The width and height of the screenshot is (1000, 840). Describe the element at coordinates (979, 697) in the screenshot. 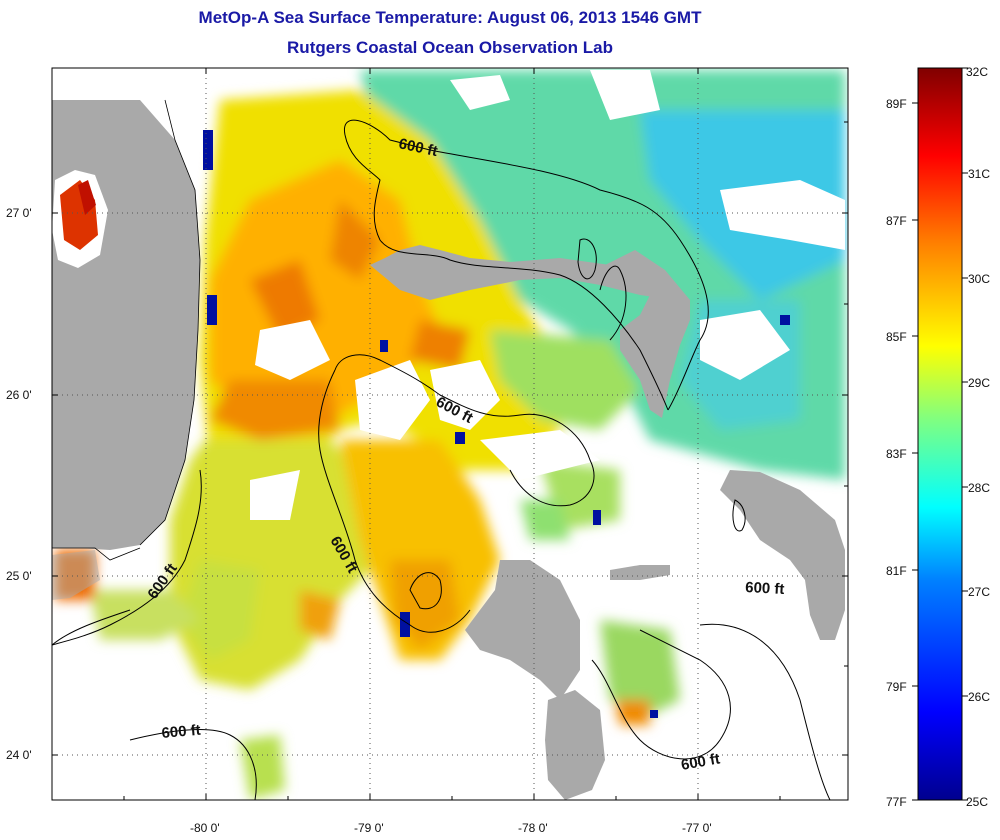

I see `cb-c-26: 26C` at that location.